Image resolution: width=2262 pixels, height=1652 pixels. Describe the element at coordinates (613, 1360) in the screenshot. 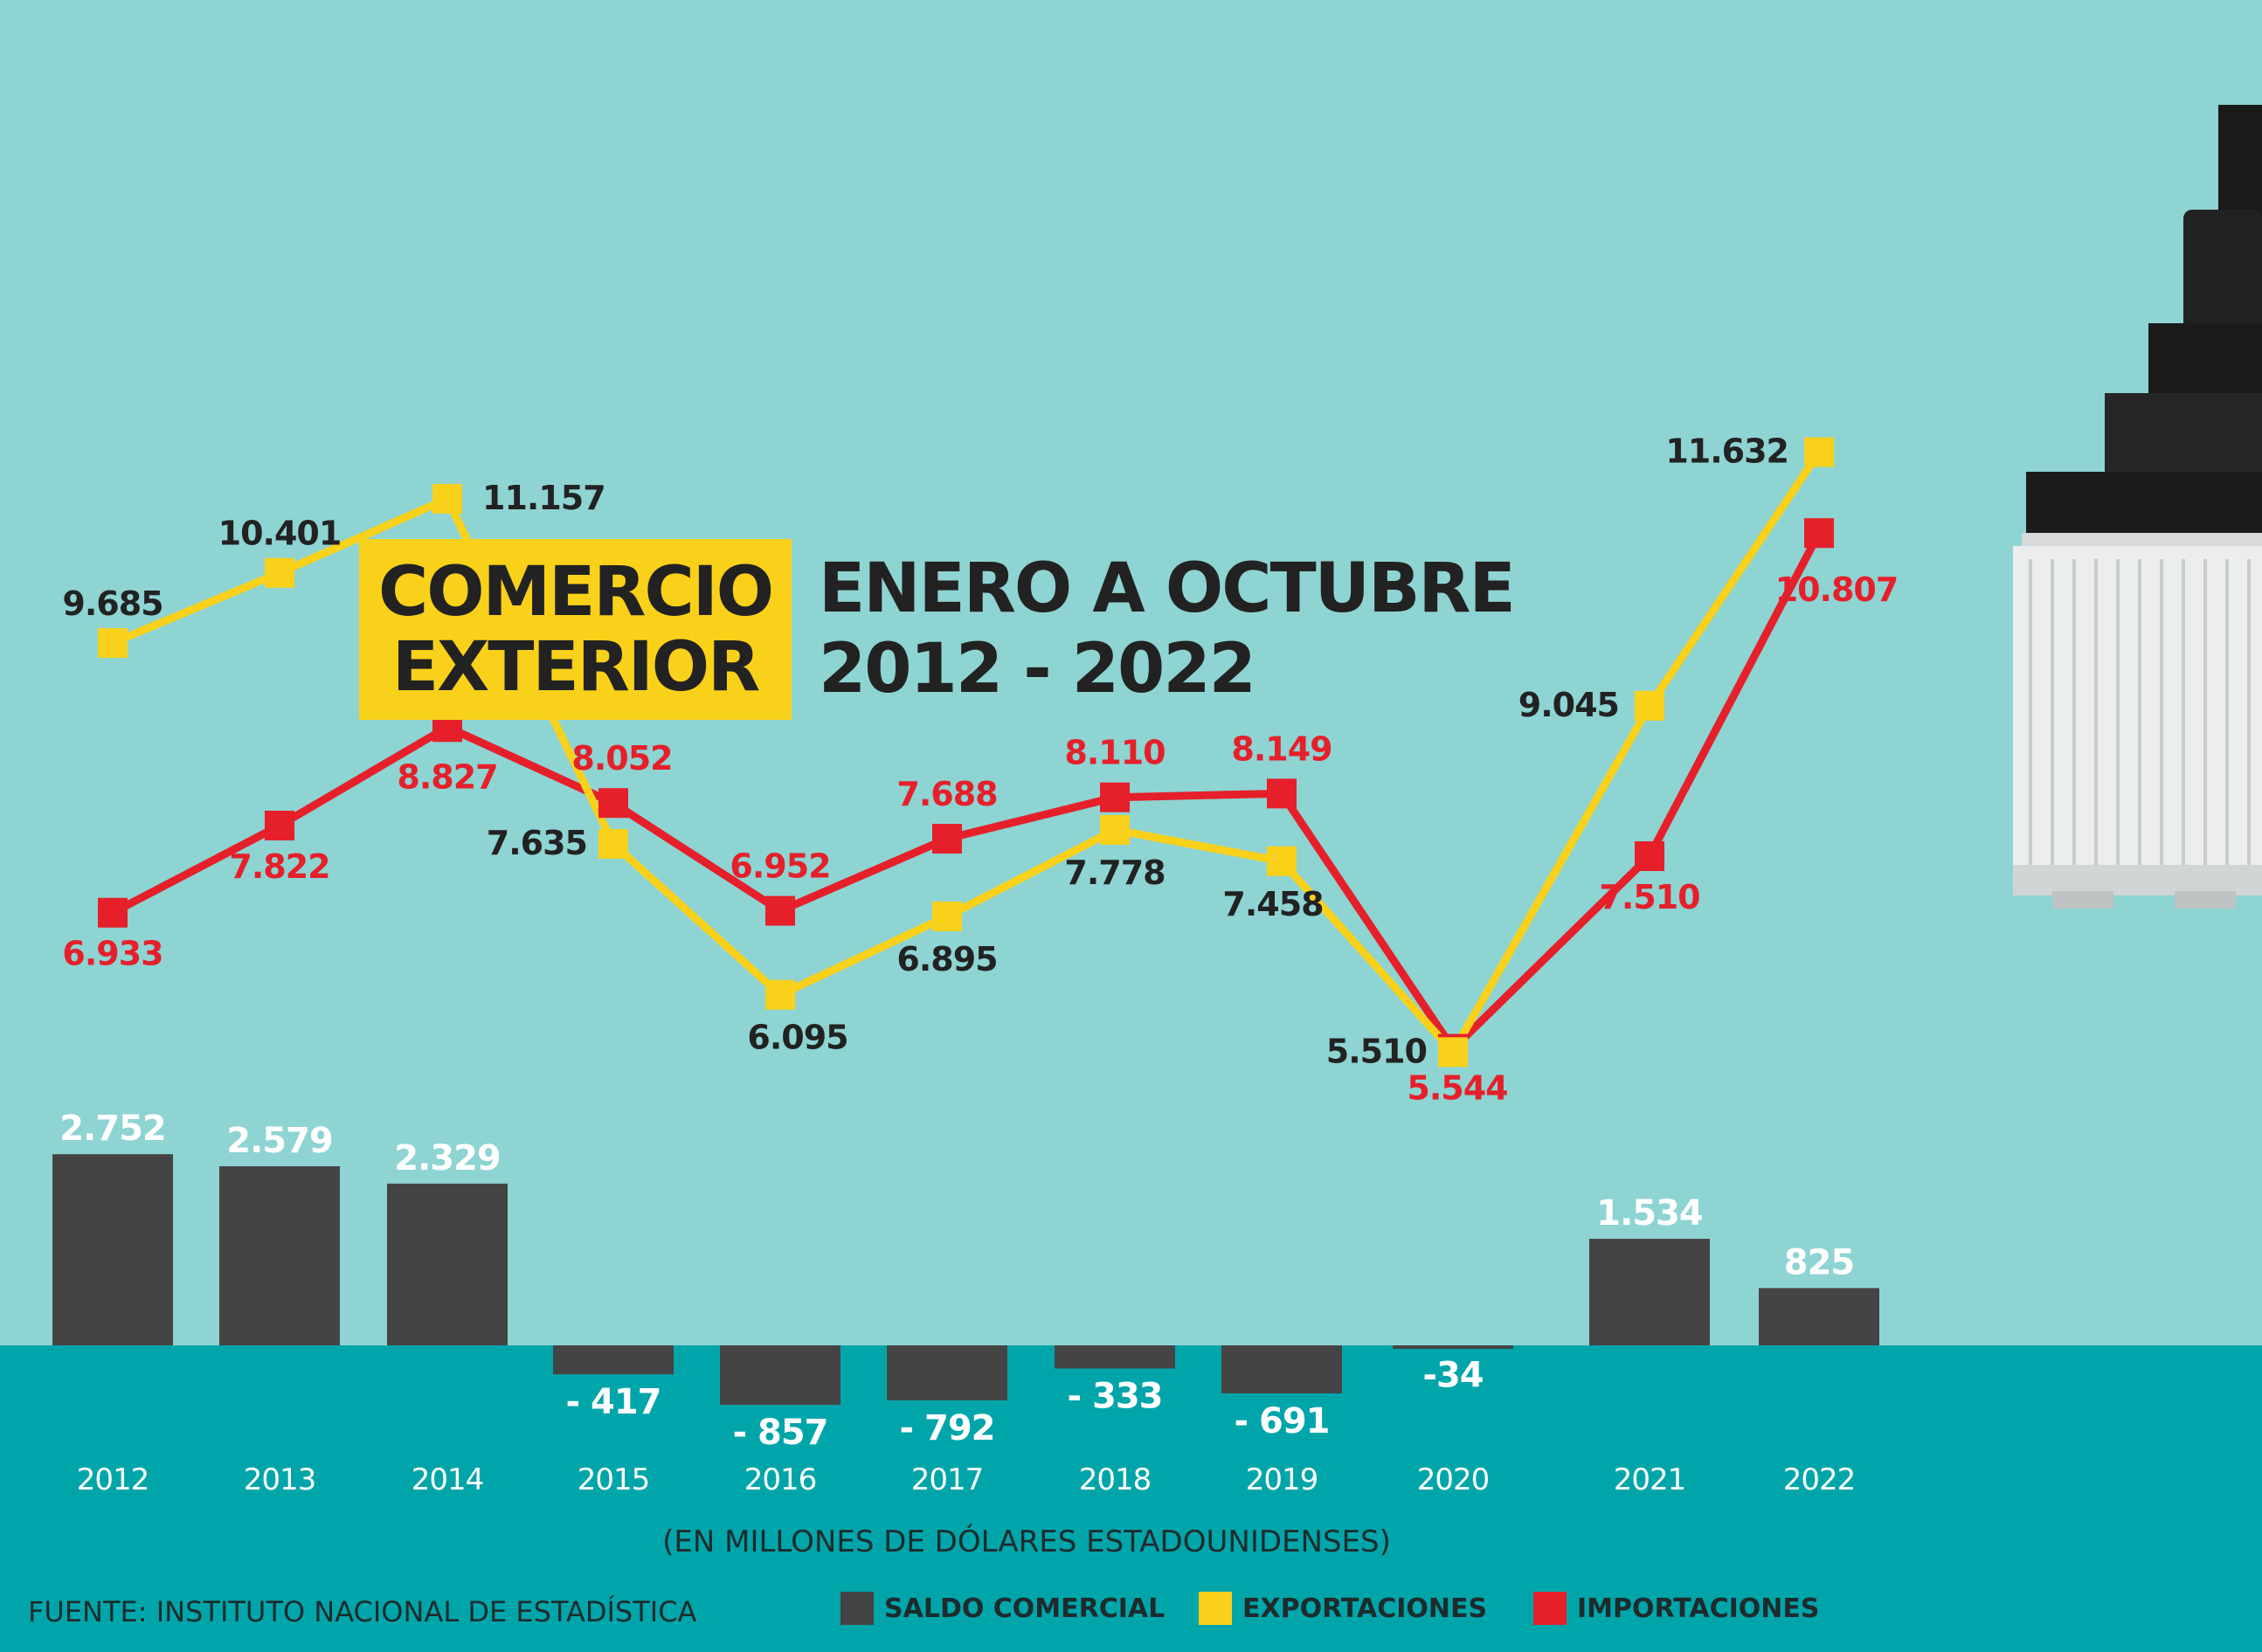

I see `saldo-bar-2015` at that location.